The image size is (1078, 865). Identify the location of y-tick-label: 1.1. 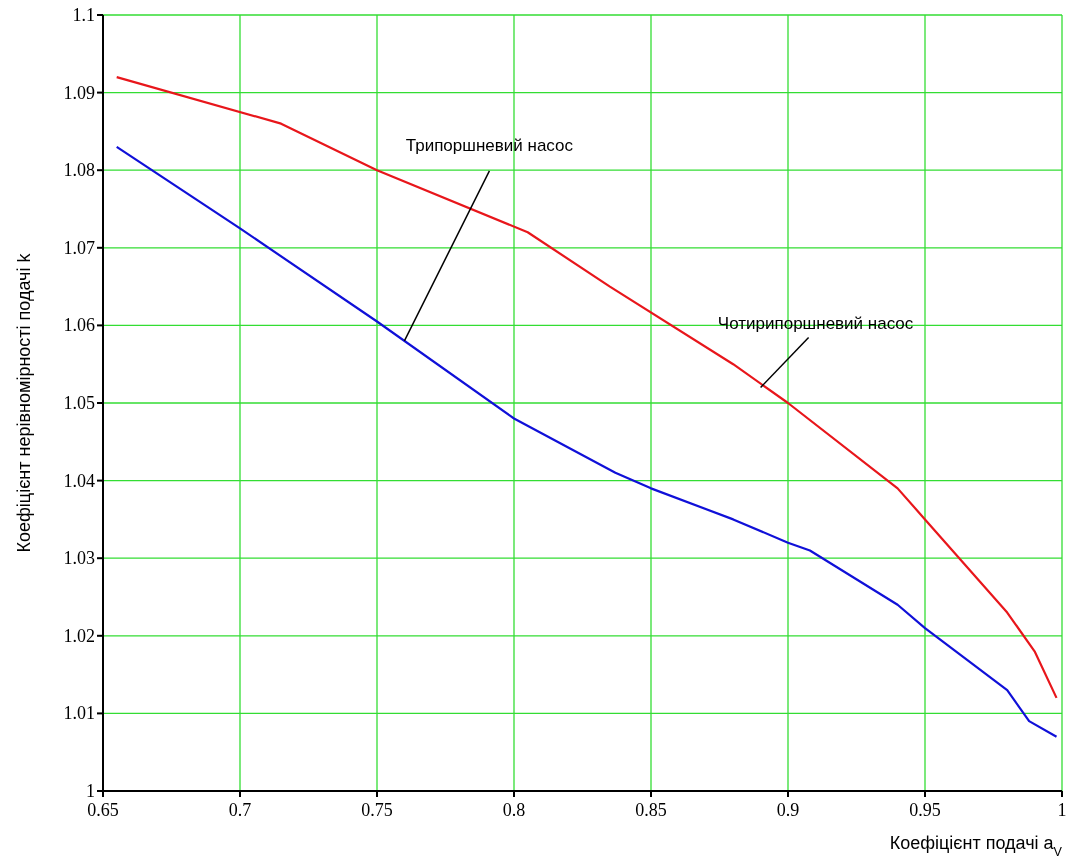
(83, 15).